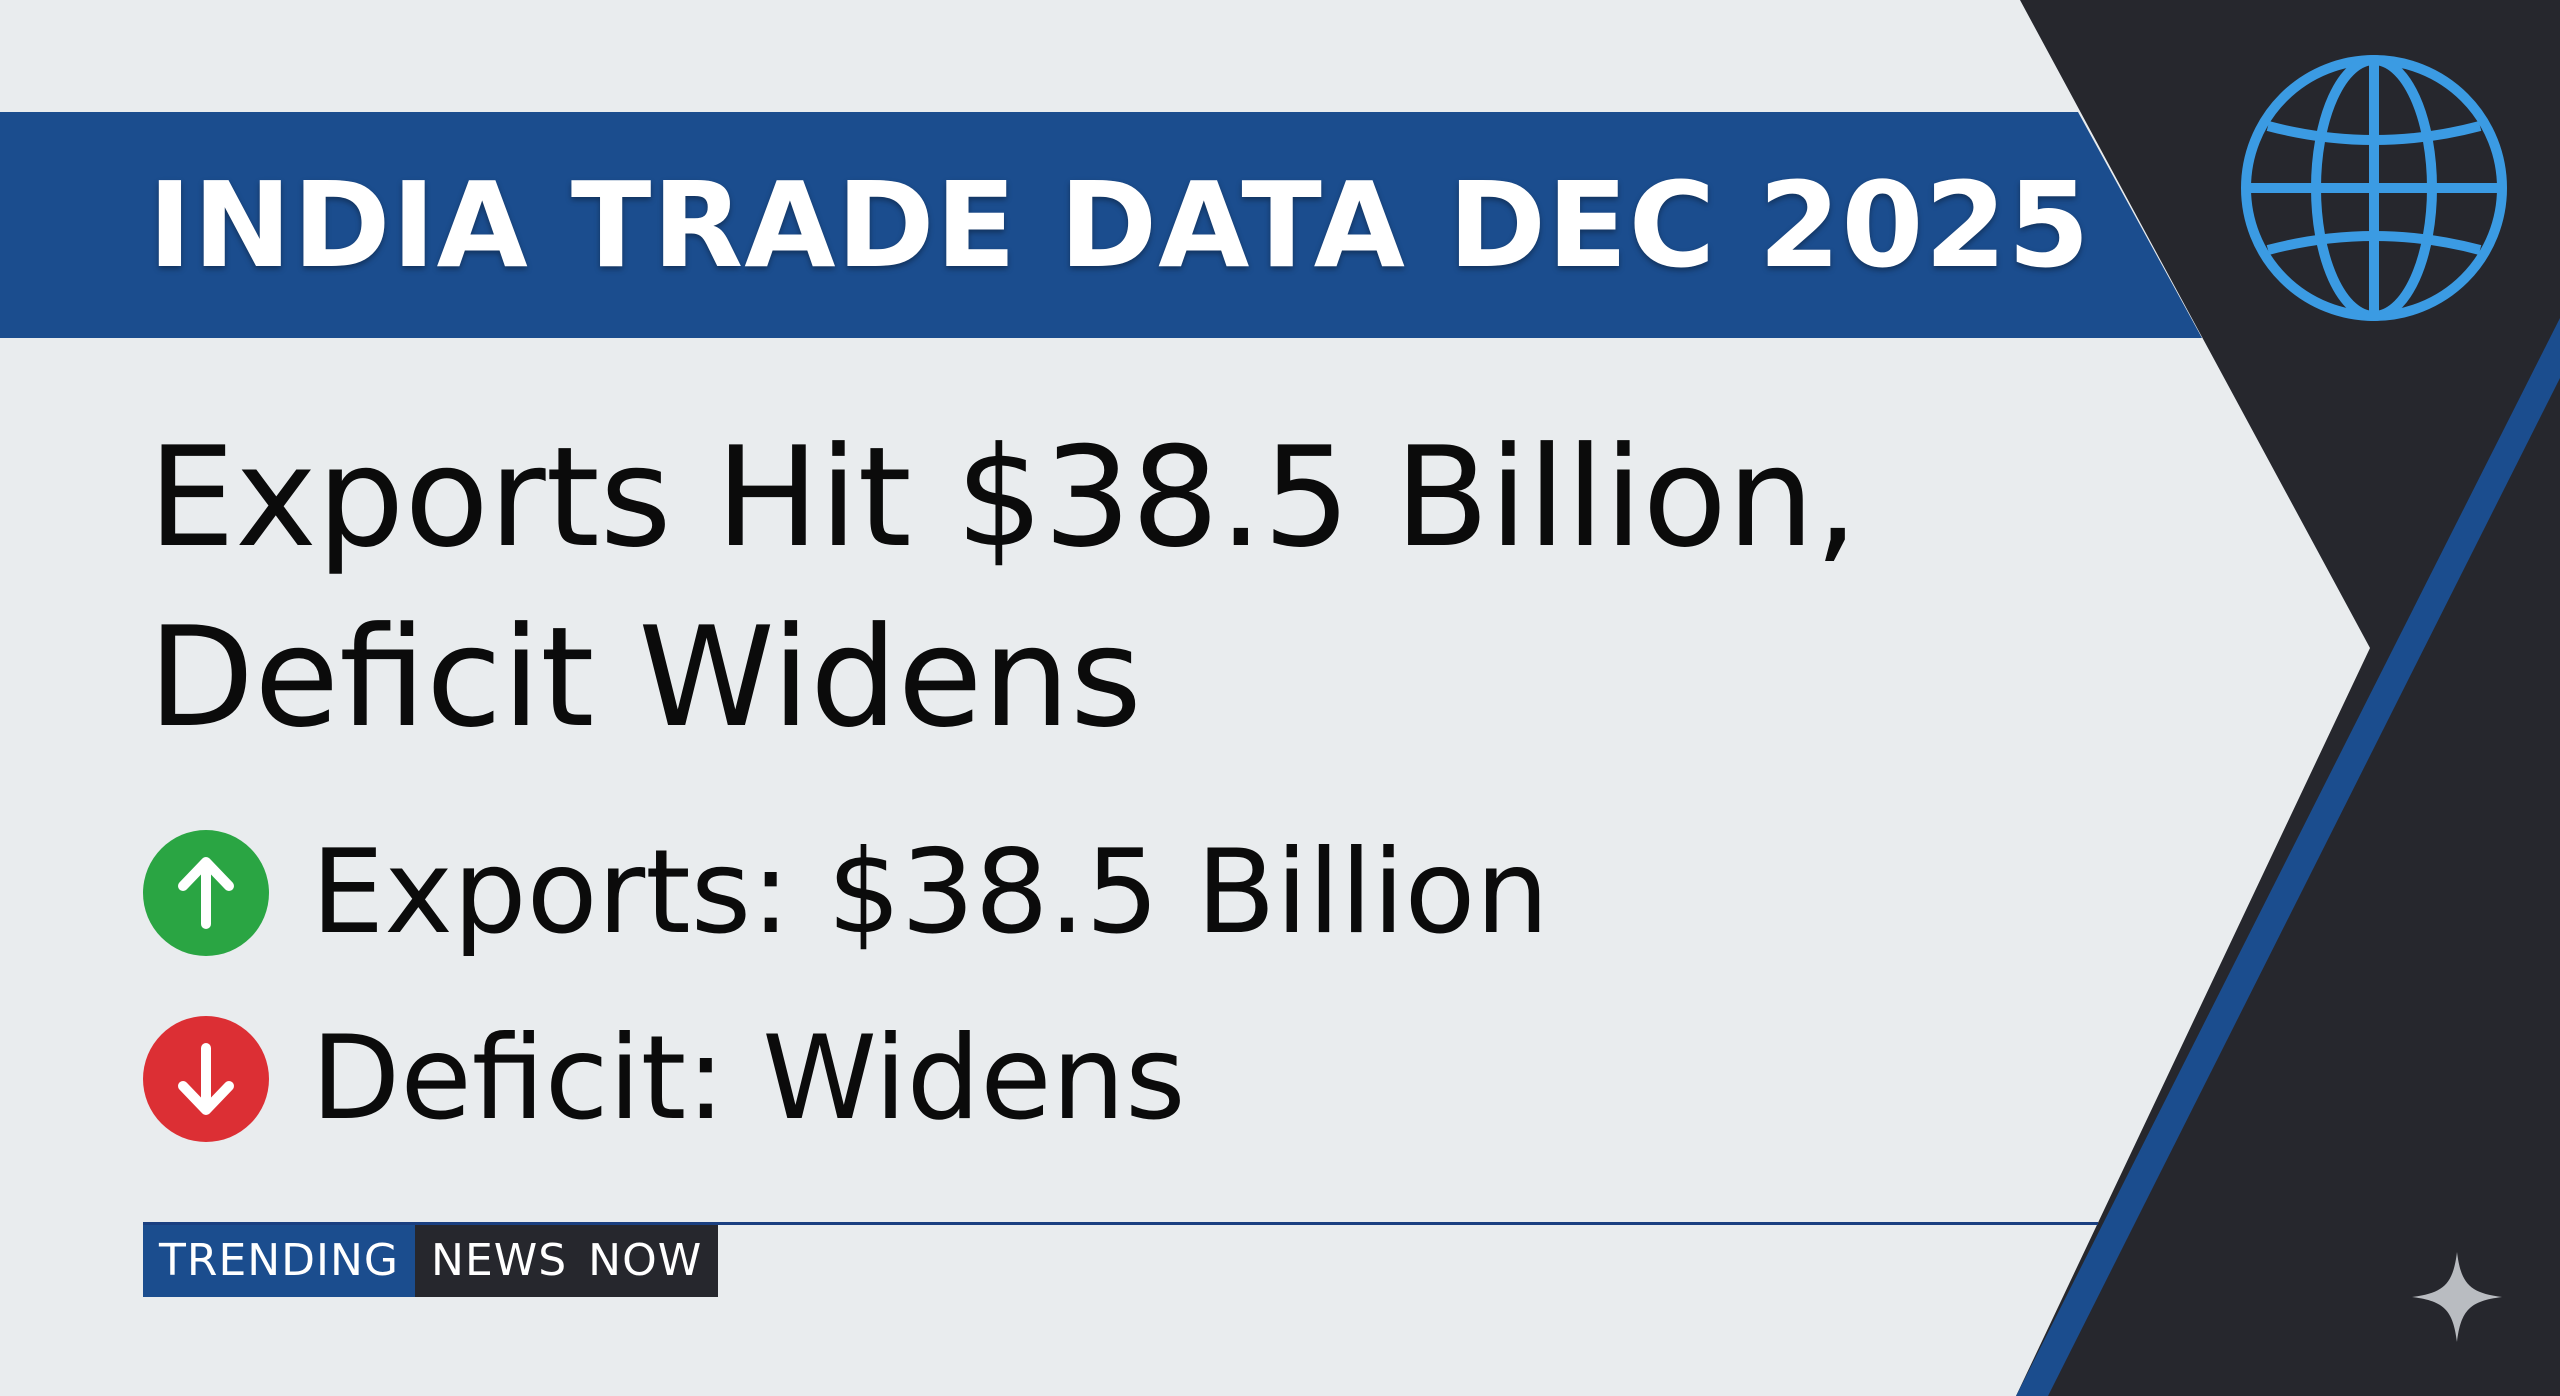 The image size is (2560, 1396). I want to click on stat-exports: Exports: $38.5 Billion, so click(846, 893).